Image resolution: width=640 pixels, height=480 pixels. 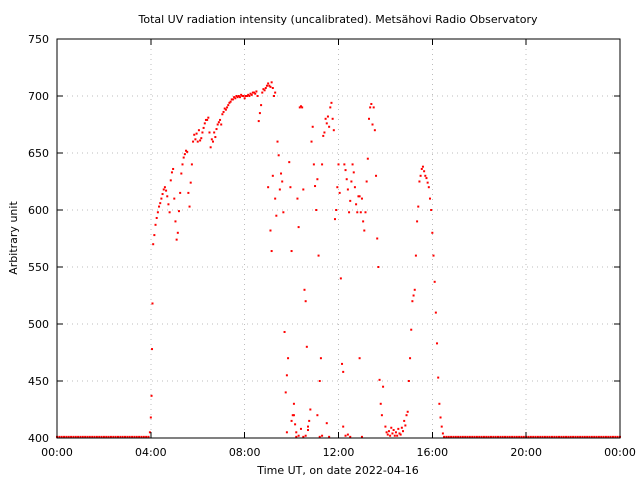 I want to click on x-tick-label: 08:00, so click(x=245, y=452).